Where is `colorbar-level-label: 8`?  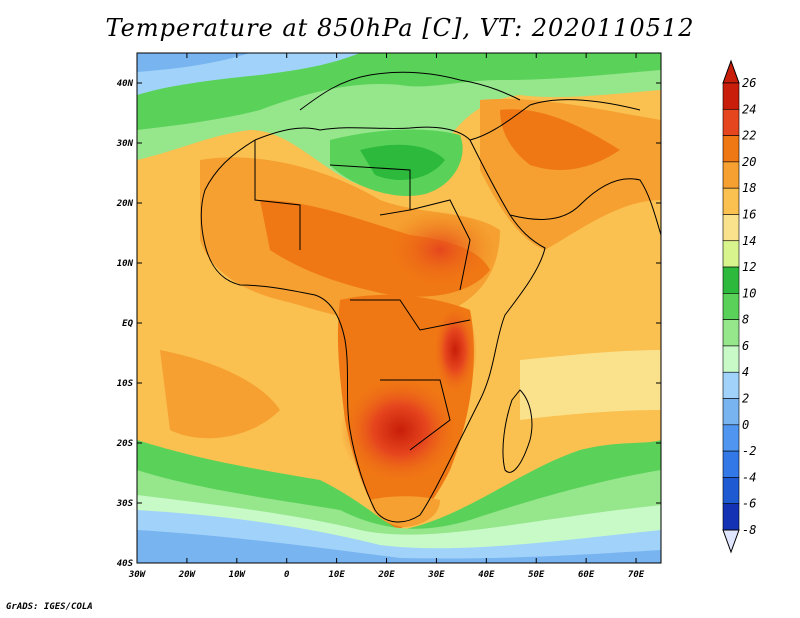
colorbar-level-label: 8 is located at coordinates (745, 320).